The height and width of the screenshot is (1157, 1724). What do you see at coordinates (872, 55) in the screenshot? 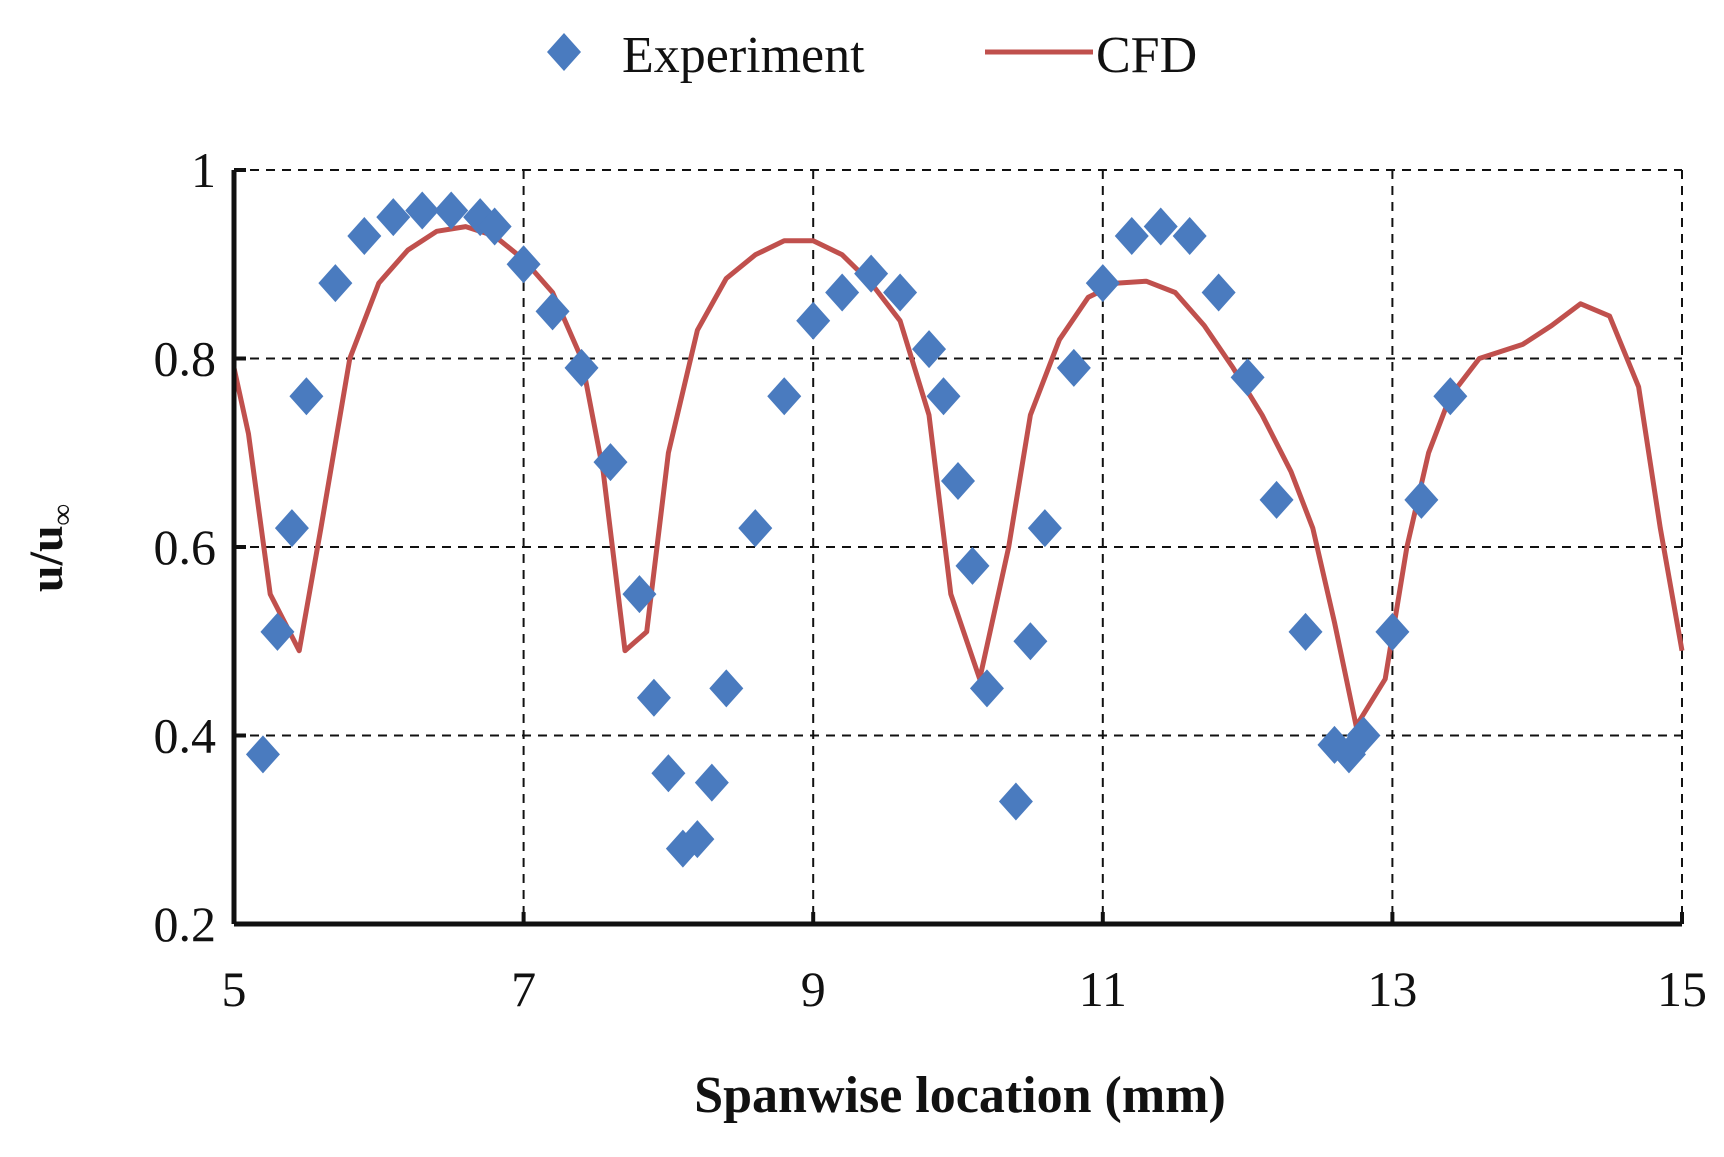
I see `legend: Experiment CFD` at bounding box center [872, 55].